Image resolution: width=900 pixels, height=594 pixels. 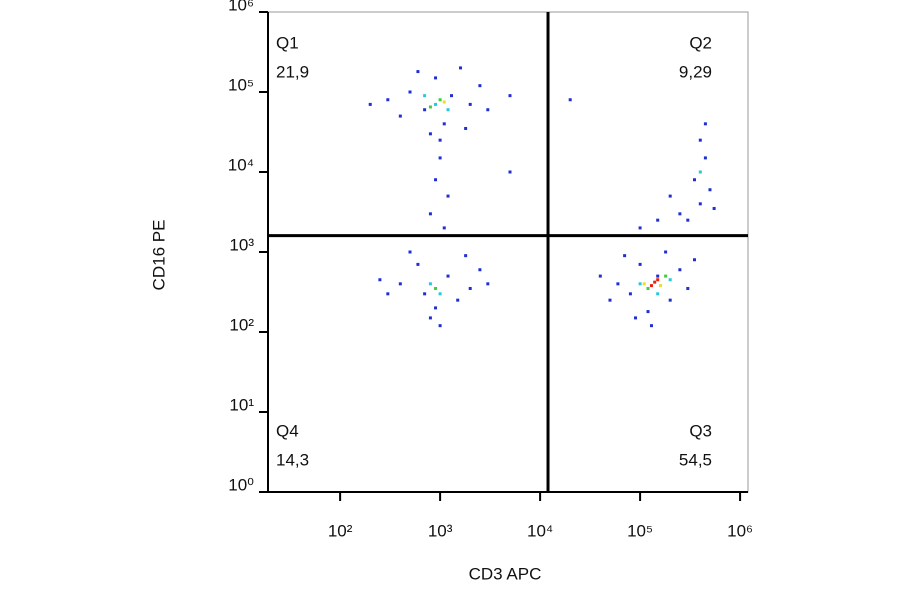 What do you see at coordinates (287, 42) in the screenshot?
I see `quadrant-name: Q1` at bounding box center [287, 42].